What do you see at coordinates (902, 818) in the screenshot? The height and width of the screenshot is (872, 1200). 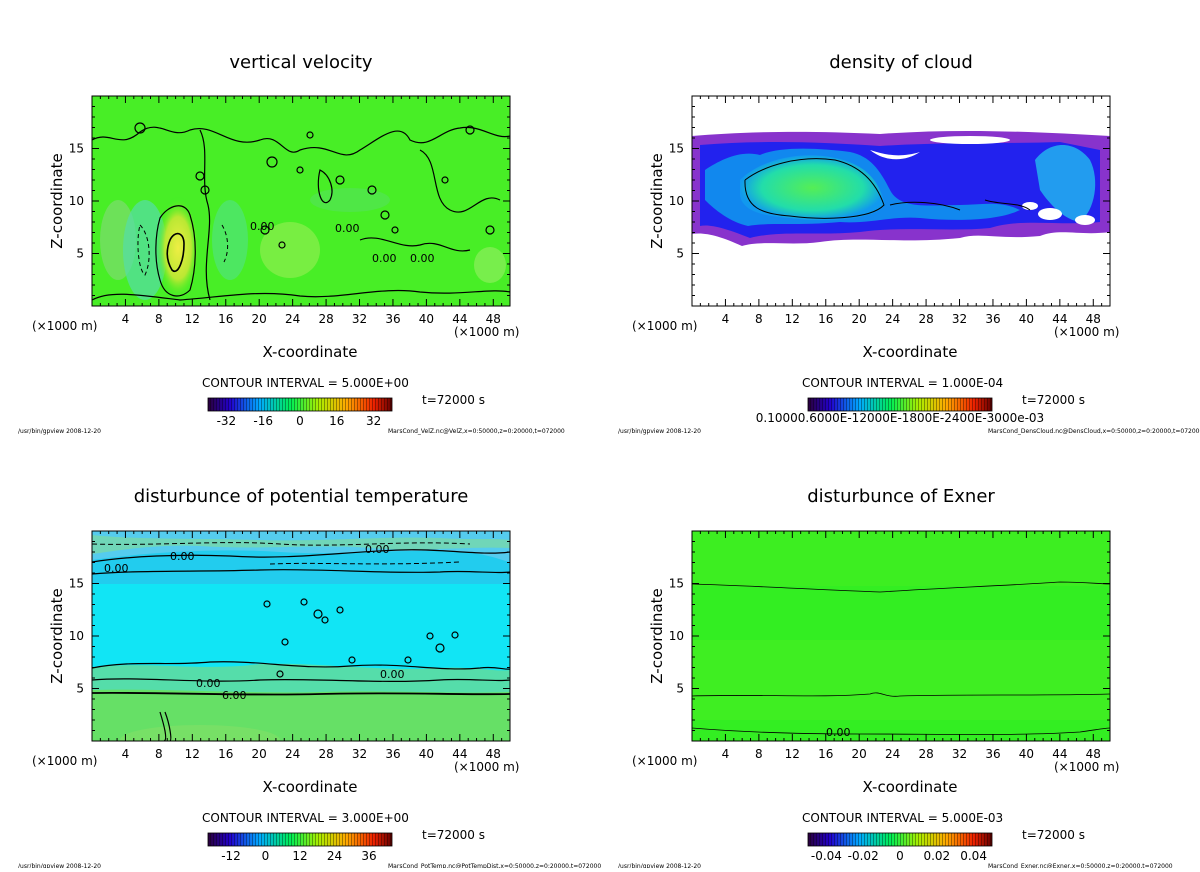 I see `contour-interval-label: CONTOUR INTERVAL = 5.000E-03` at bounding box center [902, 818].